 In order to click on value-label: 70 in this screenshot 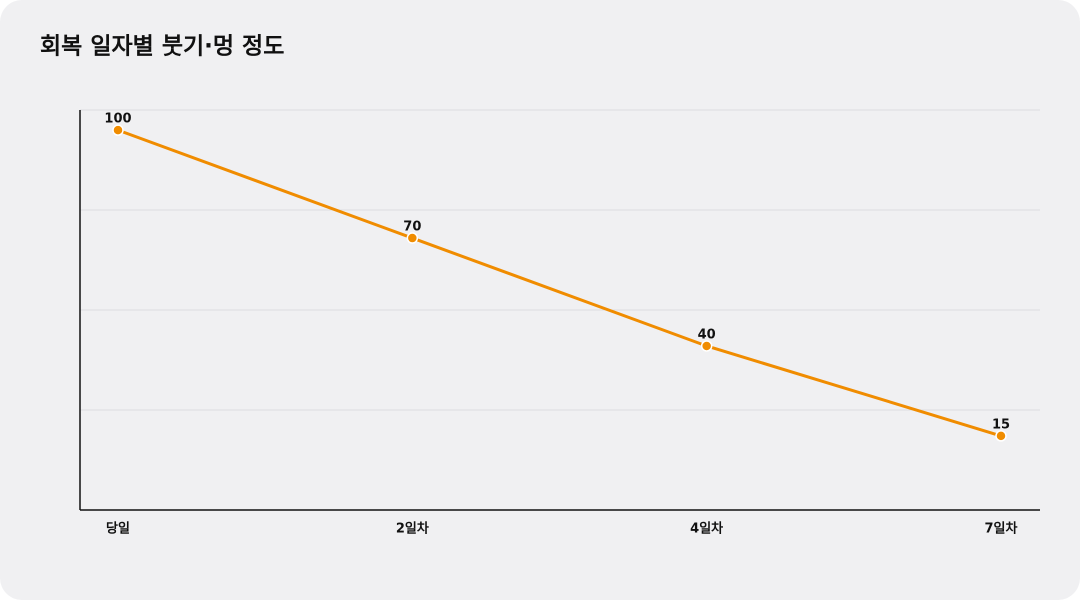, I will do `click(412, 227)`.